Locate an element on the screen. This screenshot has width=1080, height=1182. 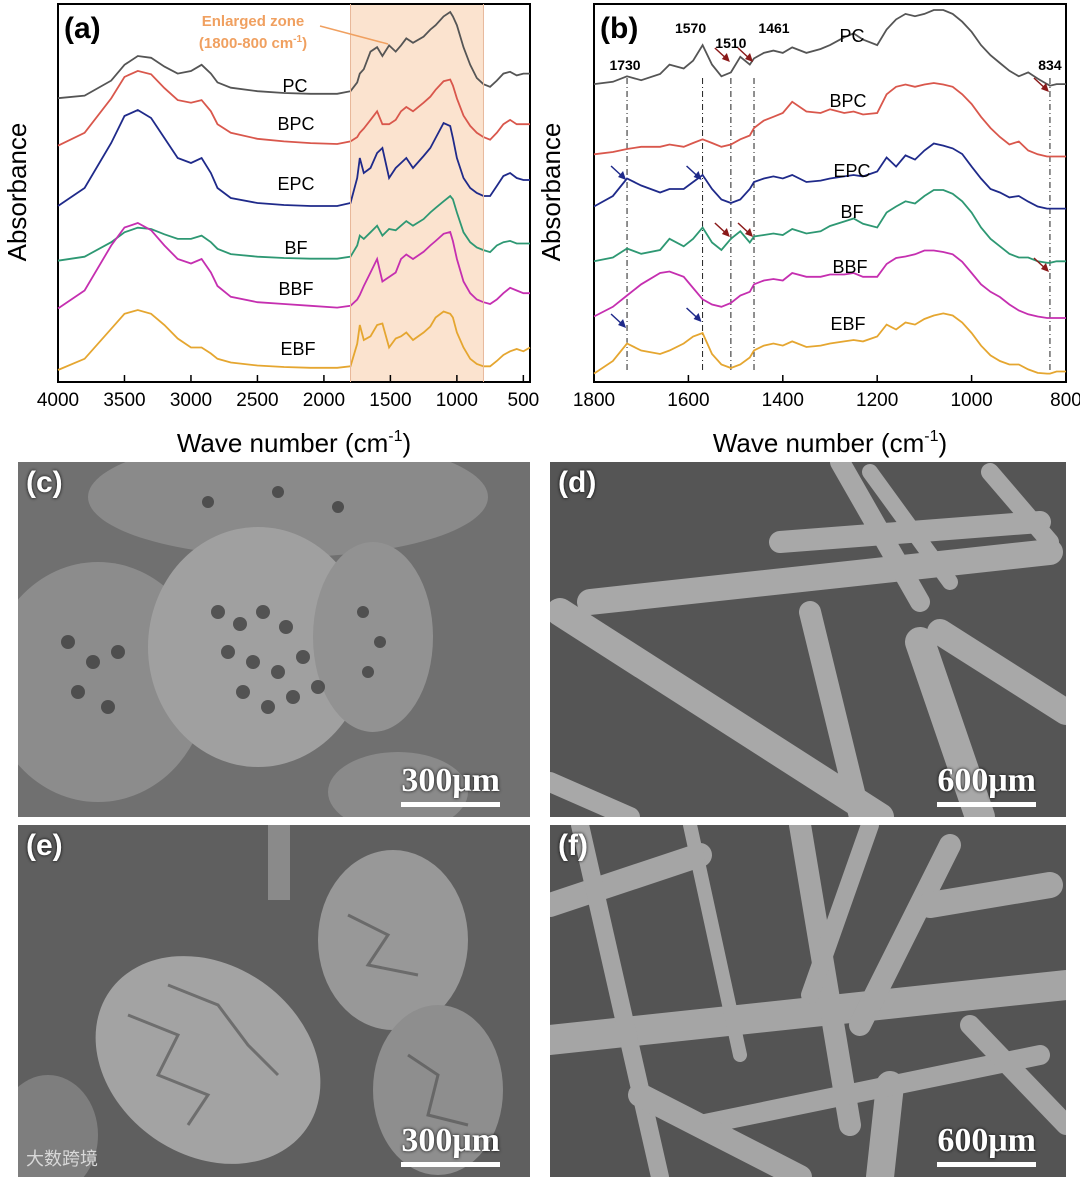
scale-bar-e: 300μm is located at coordinates (450, 1144).